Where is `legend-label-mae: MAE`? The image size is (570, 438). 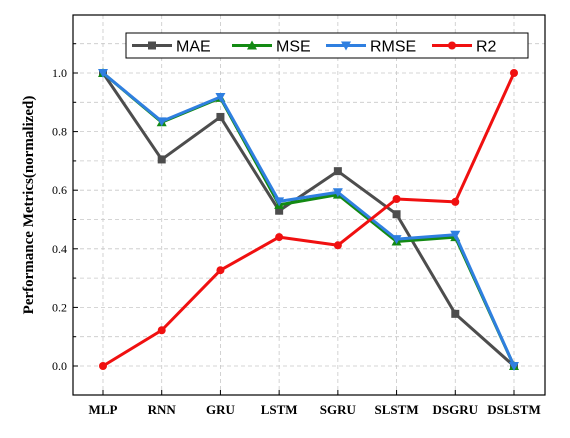
legend-label-mae: MAE is located at coordinates (193, 47).